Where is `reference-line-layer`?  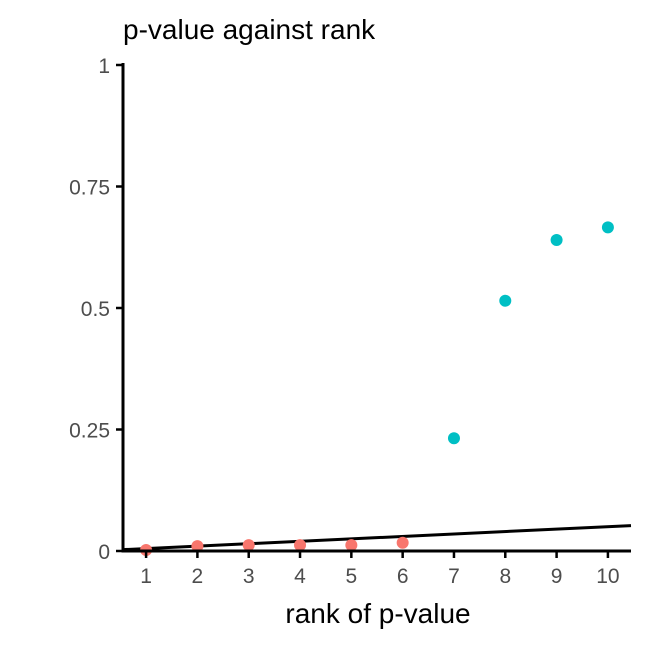
reference-line-layer is located at coordinates (377, 538).